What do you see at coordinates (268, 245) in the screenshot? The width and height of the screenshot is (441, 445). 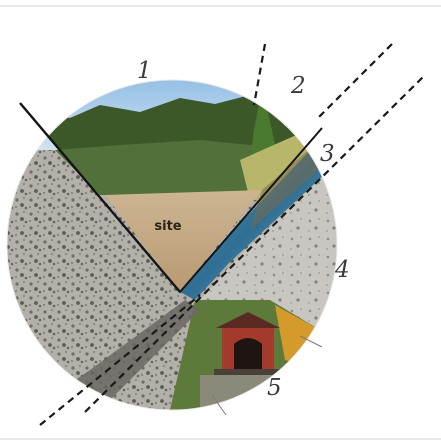 I see `light-gravel-area` at bounding box center [268, 245].